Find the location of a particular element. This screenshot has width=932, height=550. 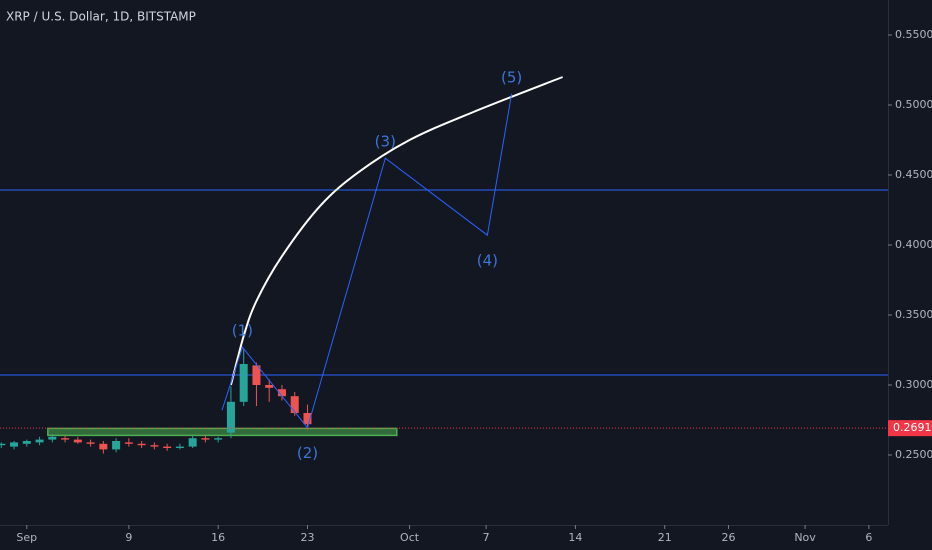

wave-label: (1) is located at coordinates (242, 331).